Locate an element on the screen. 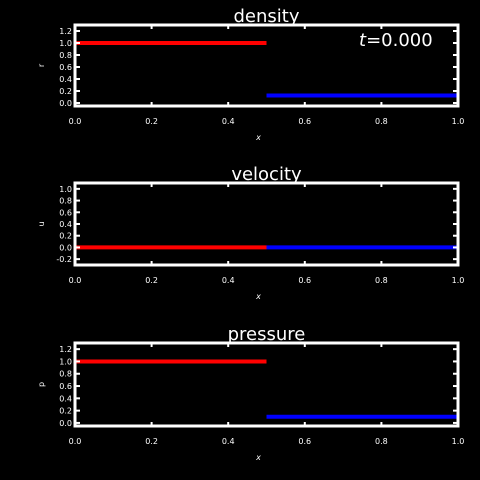 Image resolution: width=480 pixels, height=480 pixels. y-tick-label: -0.2 is located at coordinates (64, 259).